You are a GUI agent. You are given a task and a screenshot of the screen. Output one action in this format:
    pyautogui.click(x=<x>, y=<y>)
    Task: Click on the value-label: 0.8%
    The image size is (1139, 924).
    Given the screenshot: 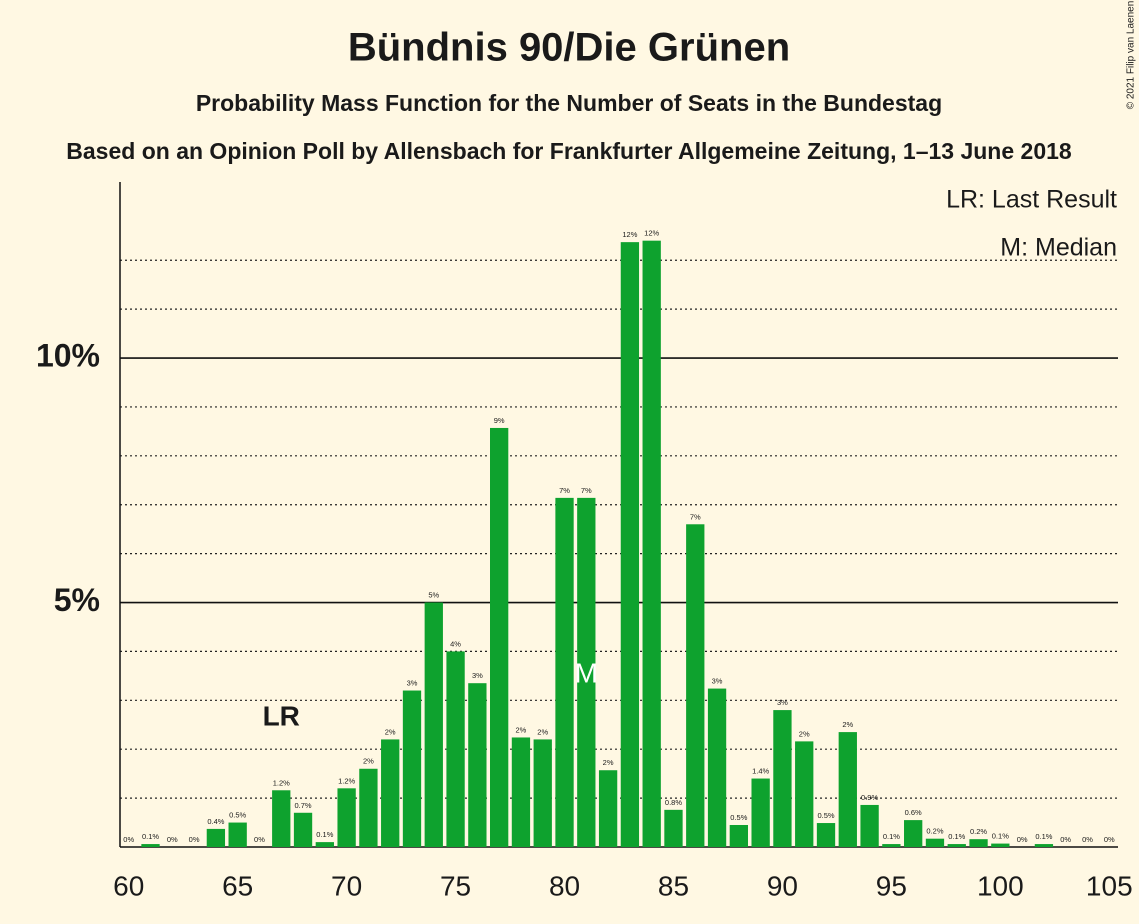 What is the action you would take?
    pyautogui.click(x=673, y=802)
    